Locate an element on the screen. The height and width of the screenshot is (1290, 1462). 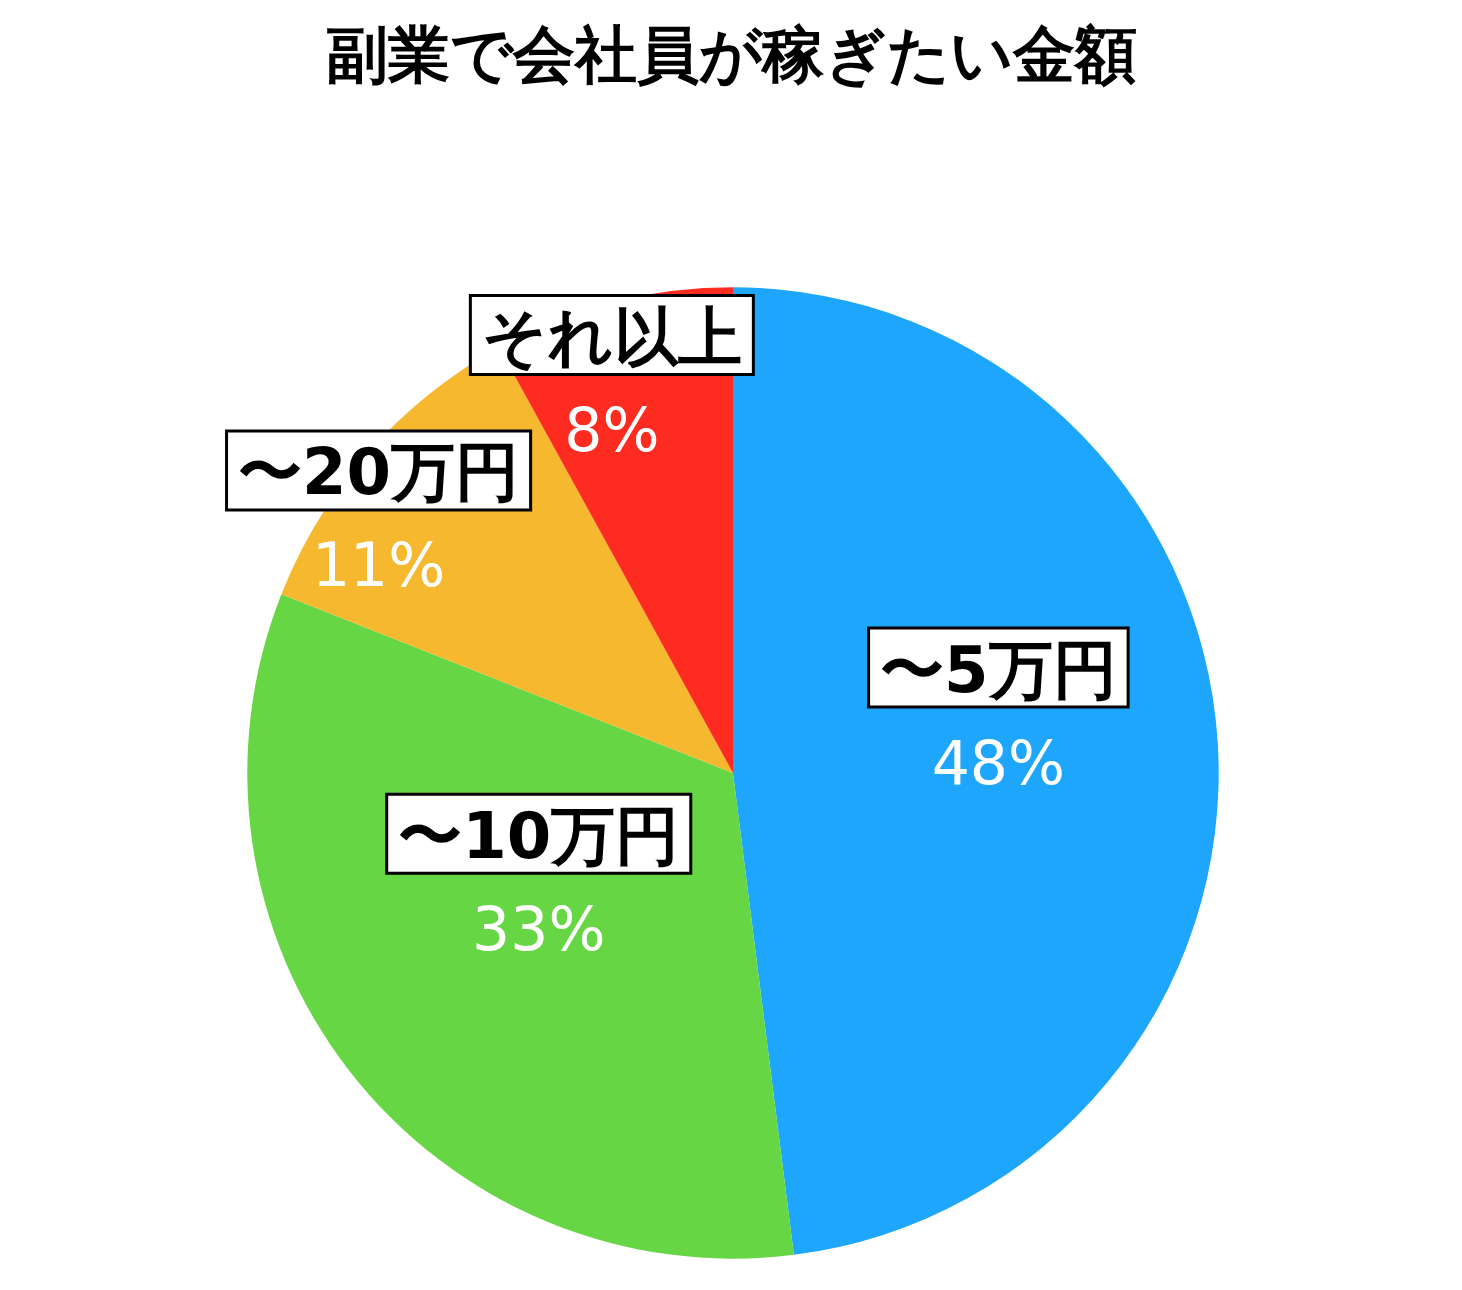
slice-label: 〜10万円 is located at coordinates (539, 835).